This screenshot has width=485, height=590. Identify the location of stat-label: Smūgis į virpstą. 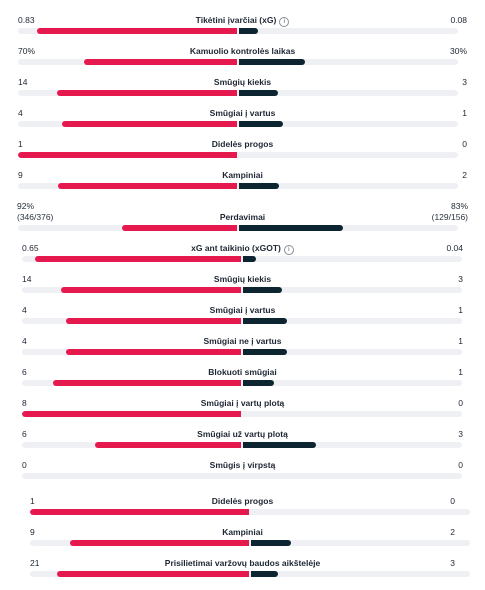
(242, 465).